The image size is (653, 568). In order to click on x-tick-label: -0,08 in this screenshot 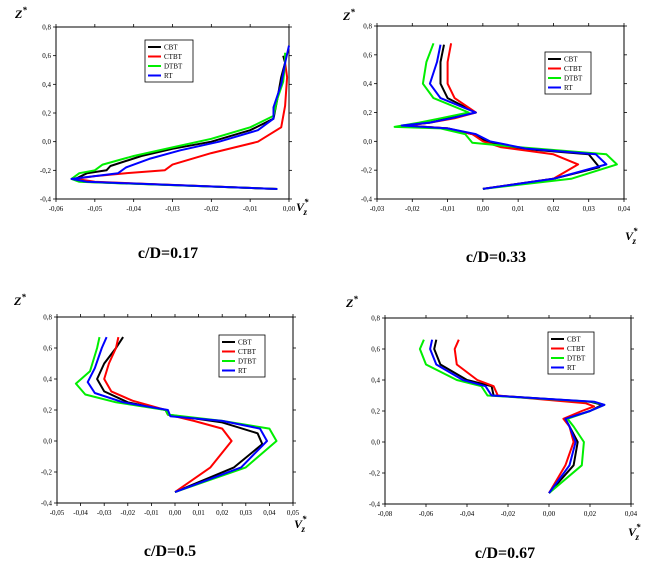, I will do `click(385, 514)`.